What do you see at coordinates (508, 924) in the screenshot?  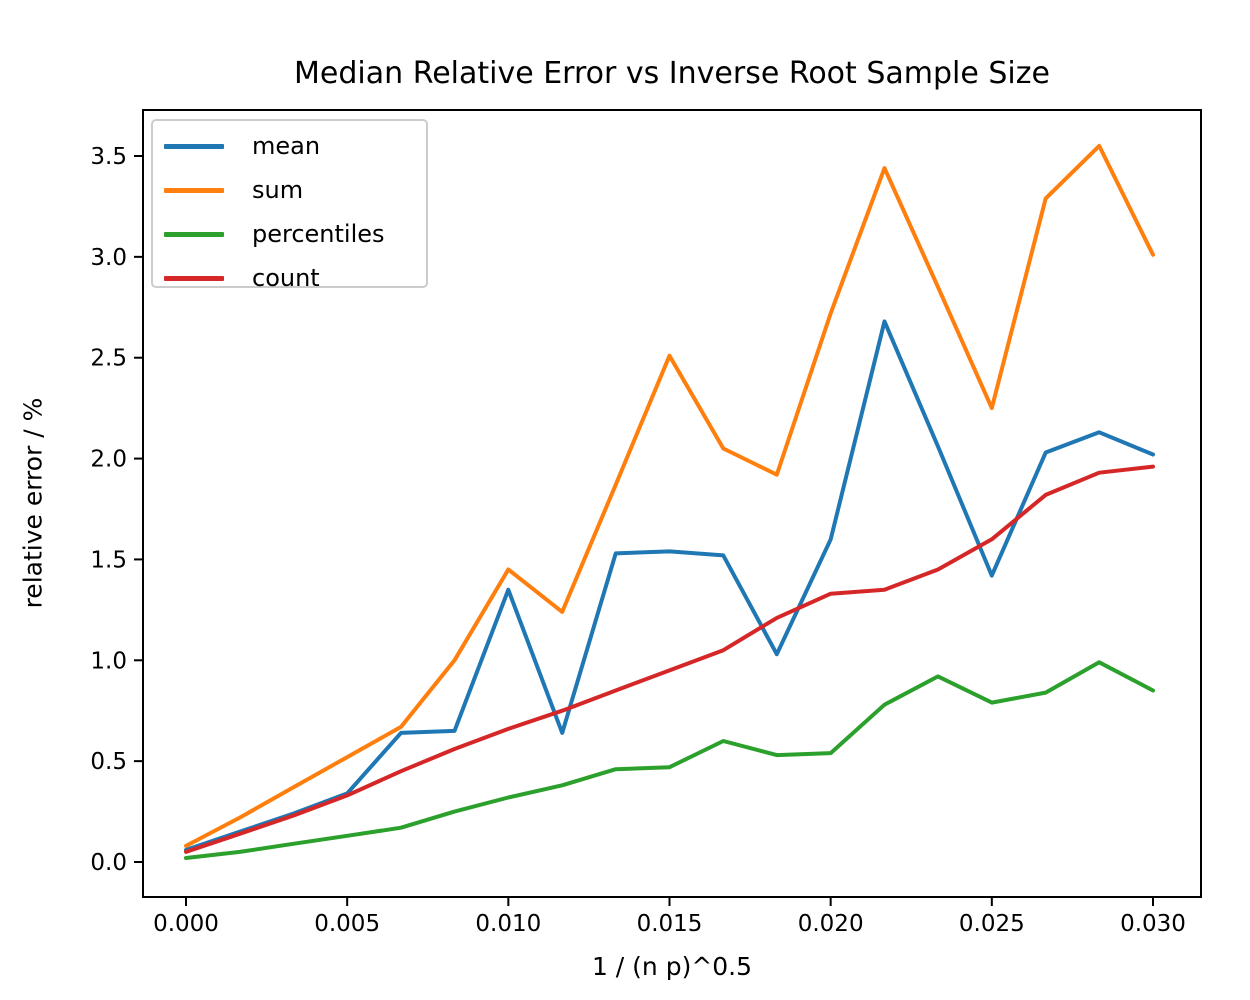 I see `x-tick-label: 0.010` at bounding box center [508, 924].